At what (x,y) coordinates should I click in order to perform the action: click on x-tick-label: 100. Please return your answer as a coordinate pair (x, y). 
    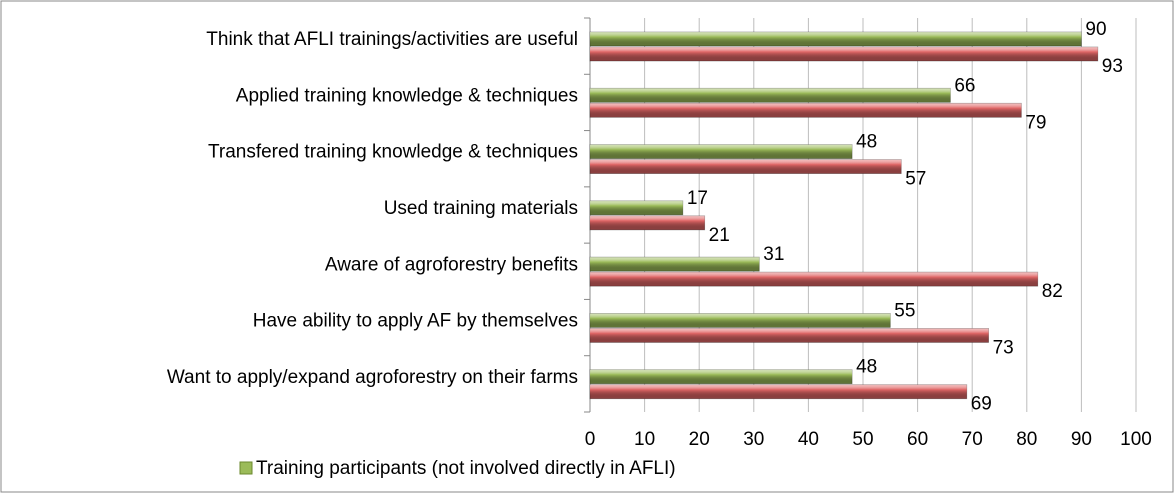
    Looking at the image, I should click on (1136, 439).